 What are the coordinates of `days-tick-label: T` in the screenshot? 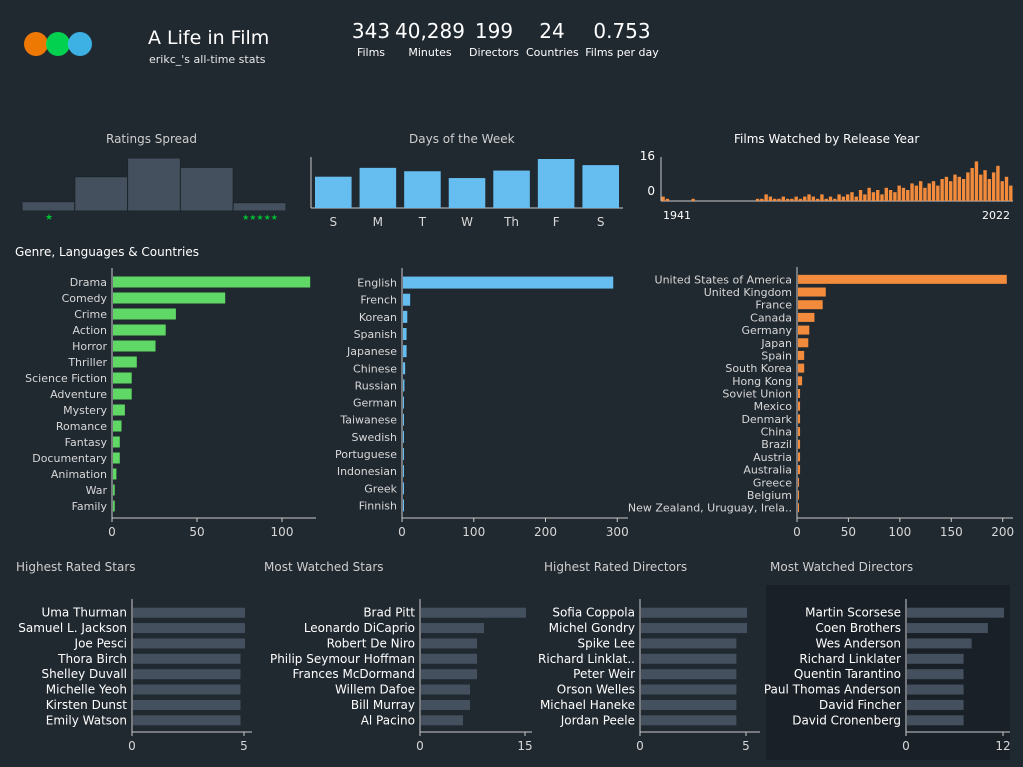 It's located at (422, 222).